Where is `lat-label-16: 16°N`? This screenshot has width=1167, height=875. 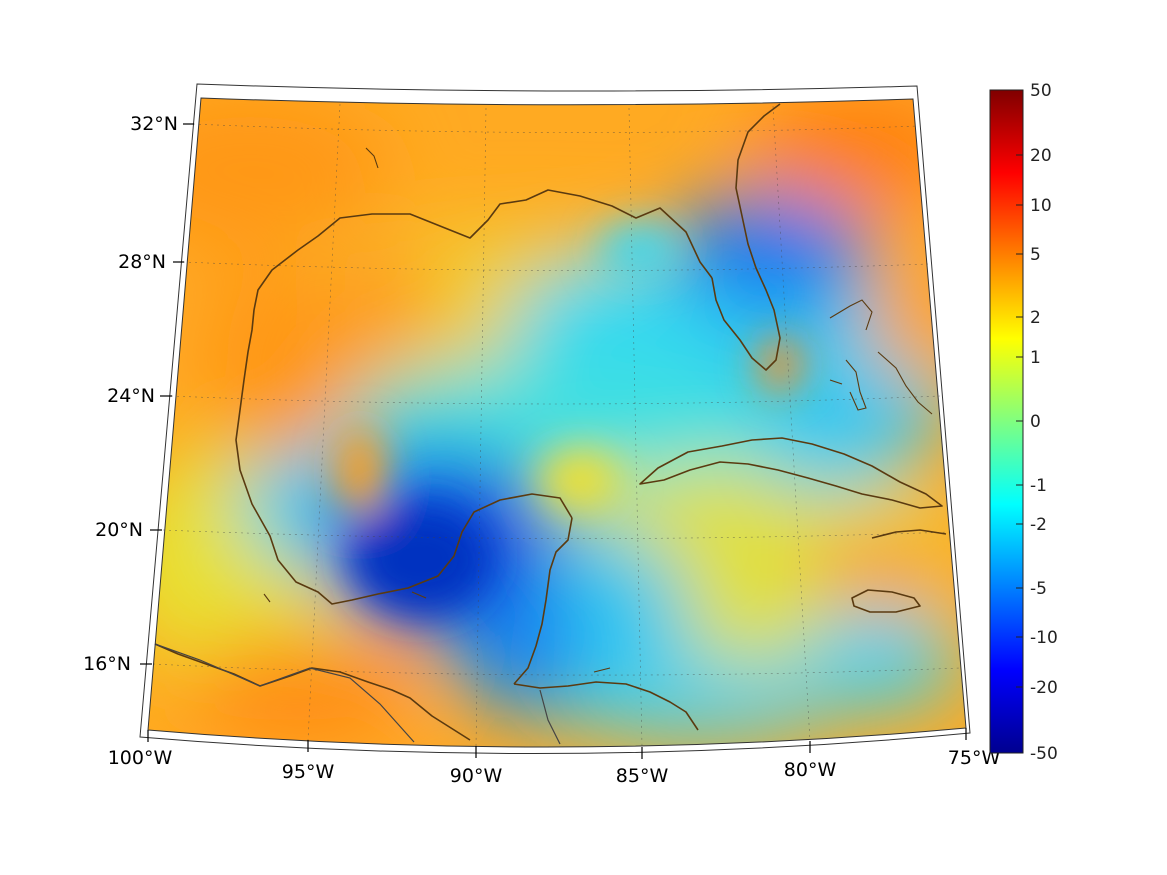 lat-label-16: 16°N is located at coordinates (107, 664).